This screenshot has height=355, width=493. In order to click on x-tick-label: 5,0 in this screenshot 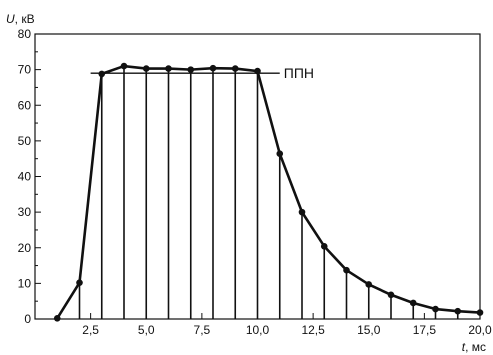, I will do `click(146, 330)`.